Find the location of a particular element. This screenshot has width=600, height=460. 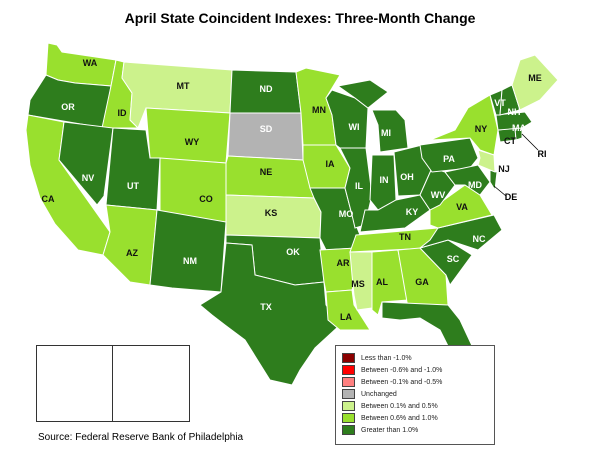

state-label-oh: OH is located at coordinates (407, 177).